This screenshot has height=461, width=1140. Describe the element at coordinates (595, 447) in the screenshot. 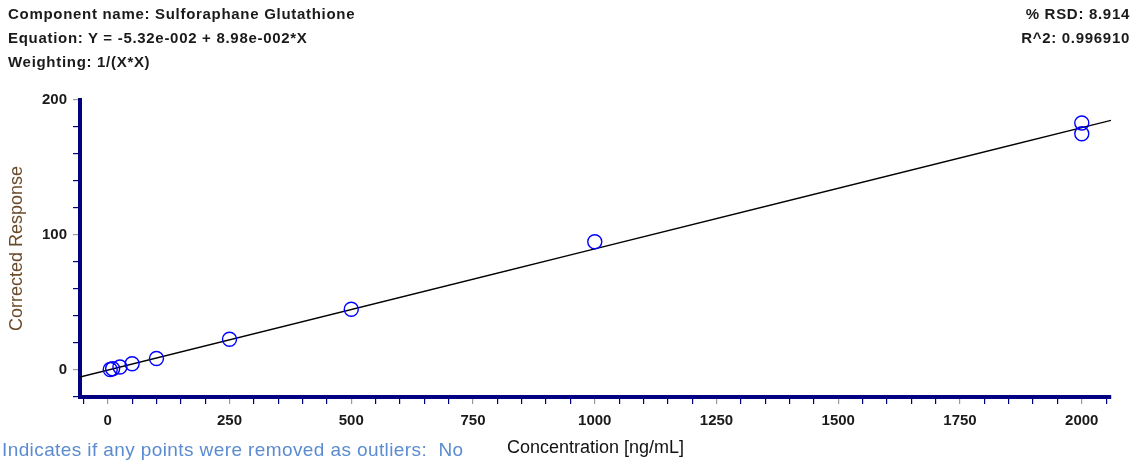

I see `x-axis-title: Concentration [ng/mL]` at that location.